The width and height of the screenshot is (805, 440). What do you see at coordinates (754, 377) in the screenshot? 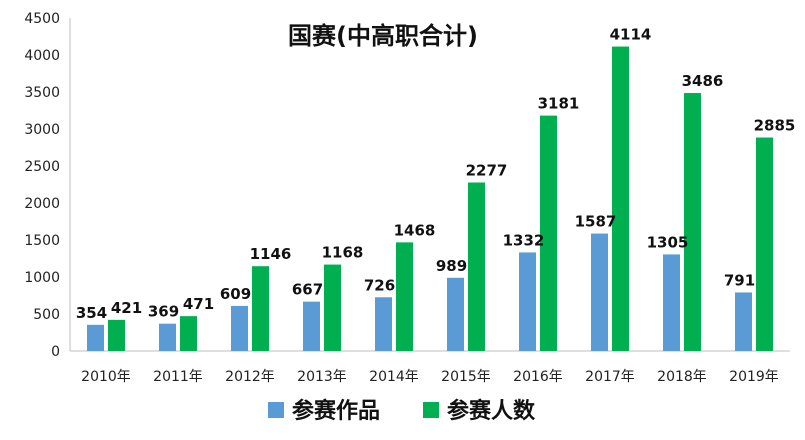
I see `x-tick-label: 2019年` at bounding box center [754, 377].